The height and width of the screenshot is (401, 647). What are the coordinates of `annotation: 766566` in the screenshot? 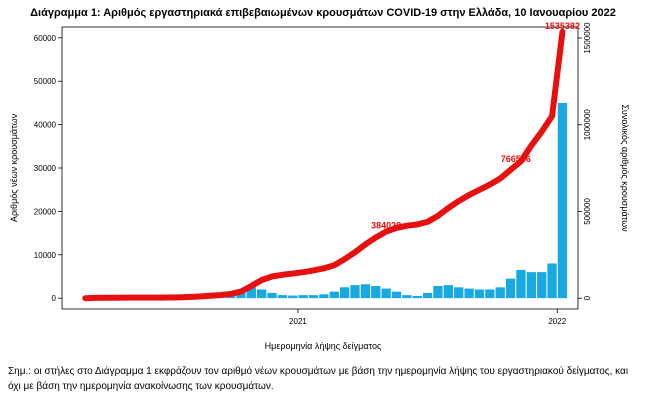 It's located at (516, 159).